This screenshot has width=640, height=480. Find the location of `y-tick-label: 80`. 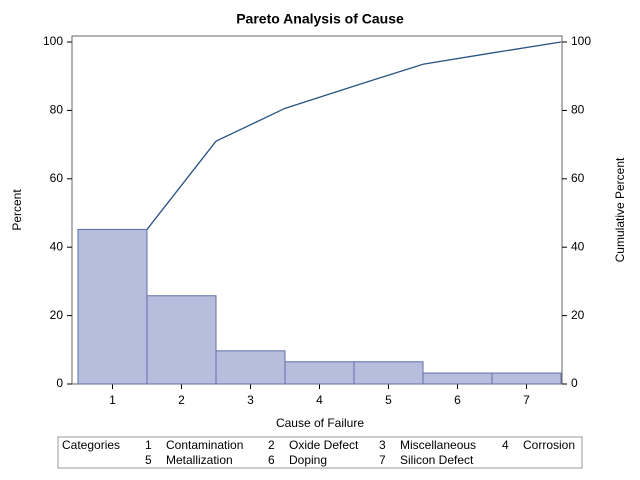

y-tick-label: 80 is located at coordinates (57, 110).